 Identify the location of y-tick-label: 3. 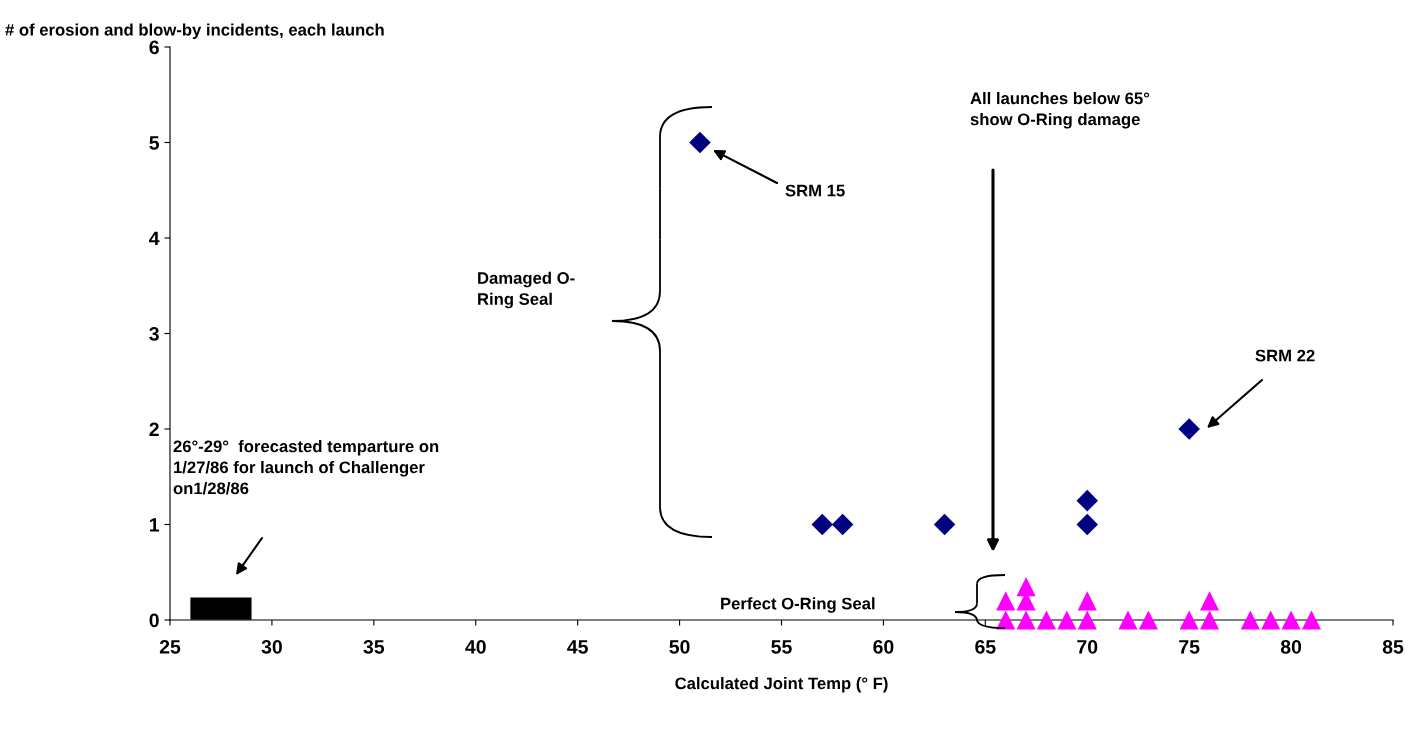
(154, 333).